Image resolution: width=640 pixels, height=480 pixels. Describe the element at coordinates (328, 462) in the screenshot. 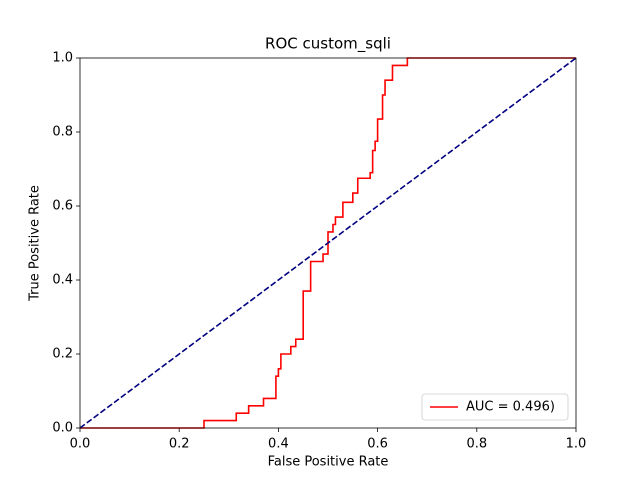

I see `x-axis-label: False Positive Rate` at that location.